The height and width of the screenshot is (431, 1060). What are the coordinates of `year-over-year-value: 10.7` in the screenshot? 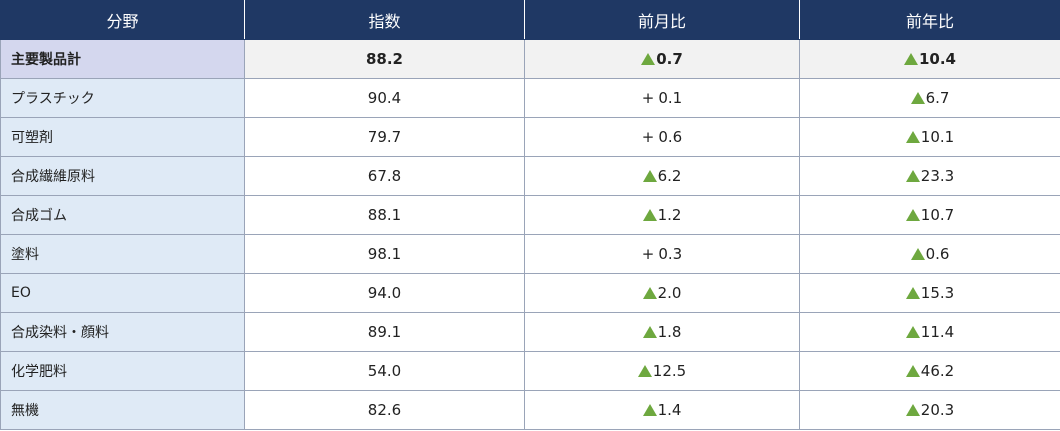 It's located at (929, 215).